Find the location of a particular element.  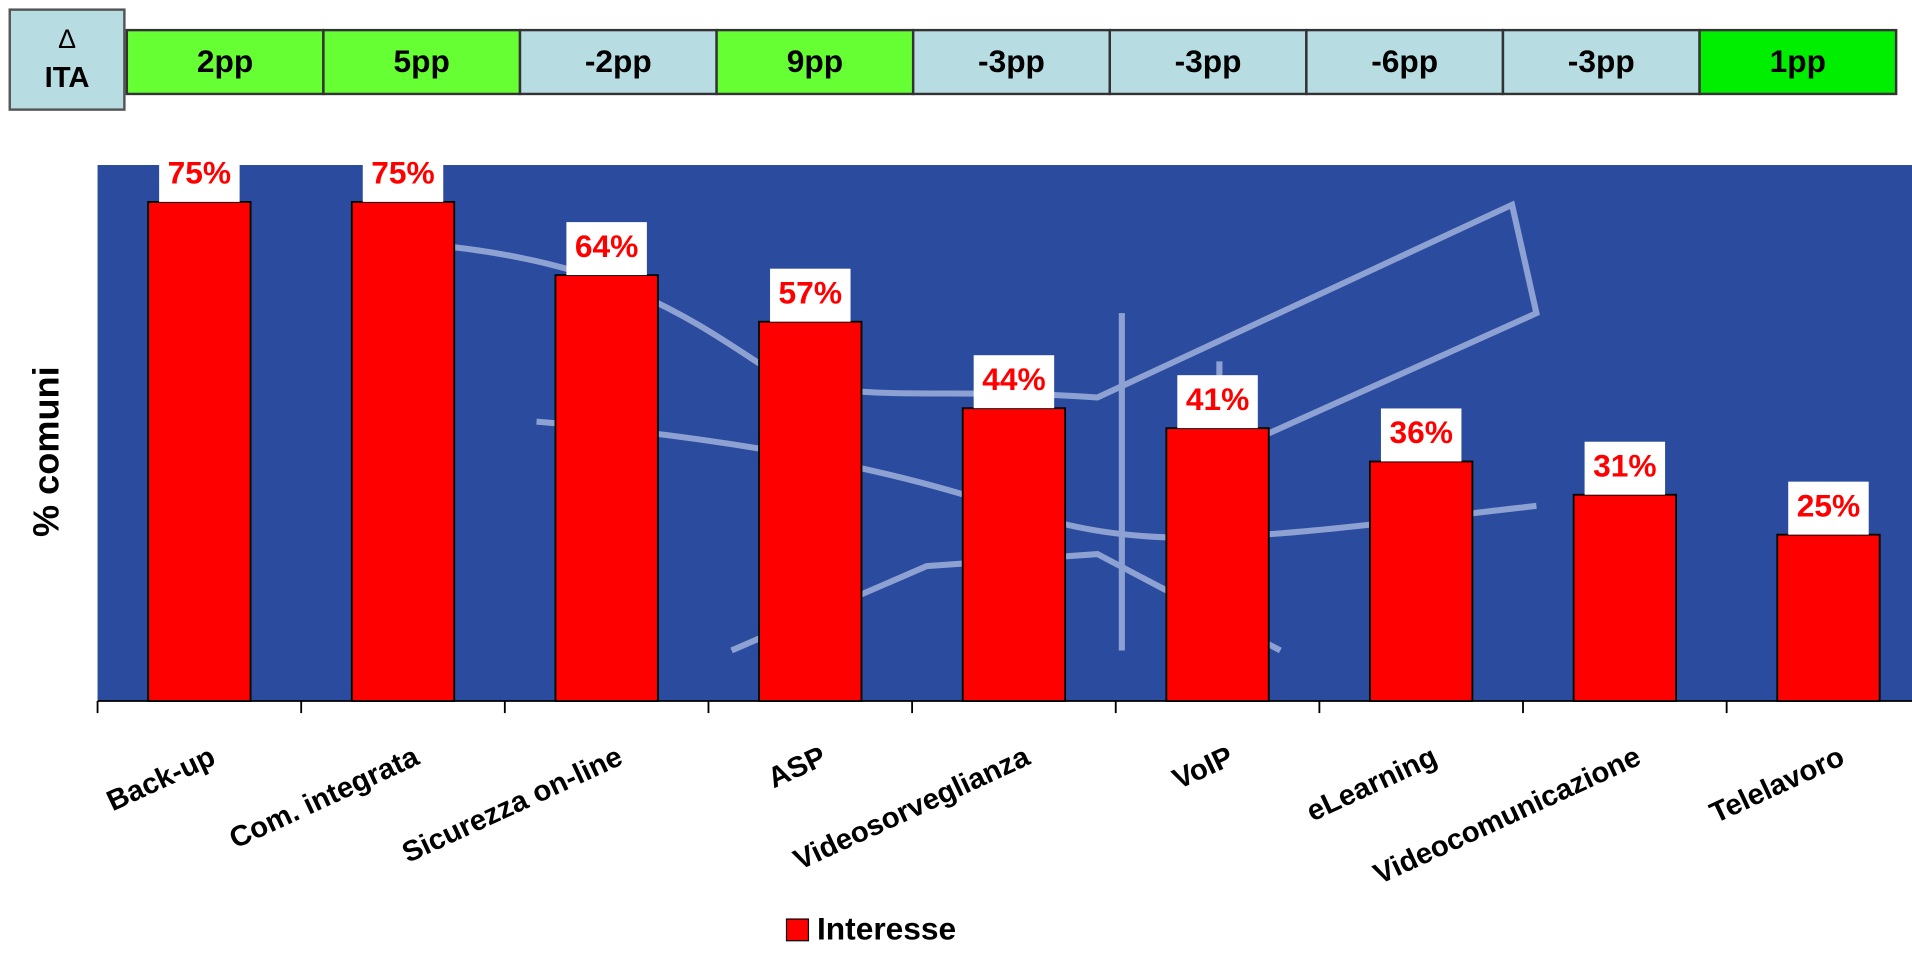

delta-header: ITA is located at coordinates (67, 78).